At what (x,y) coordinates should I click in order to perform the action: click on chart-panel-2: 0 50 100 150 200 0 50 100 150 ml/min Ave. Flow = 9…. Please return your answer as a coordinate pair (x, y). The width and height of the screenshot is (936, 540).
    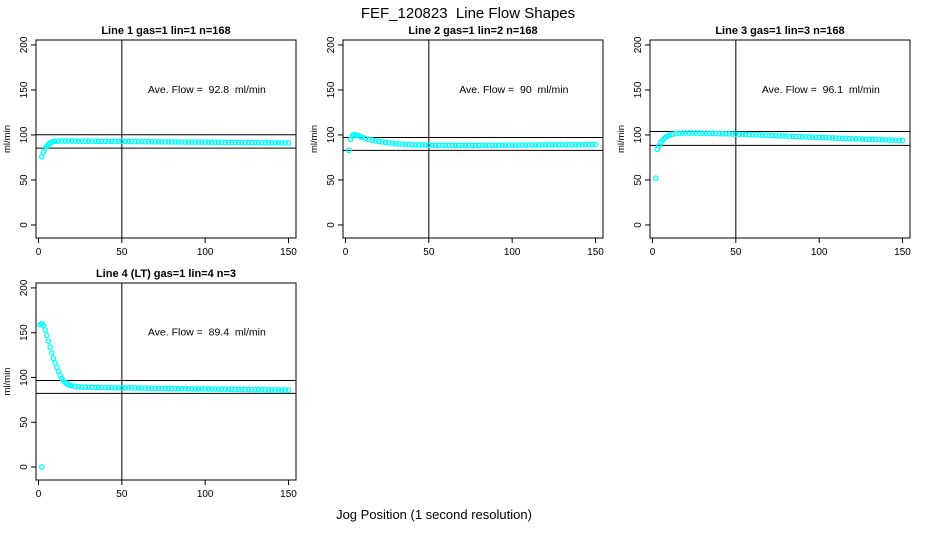
    Looking at the image, I should click on (456, 147).